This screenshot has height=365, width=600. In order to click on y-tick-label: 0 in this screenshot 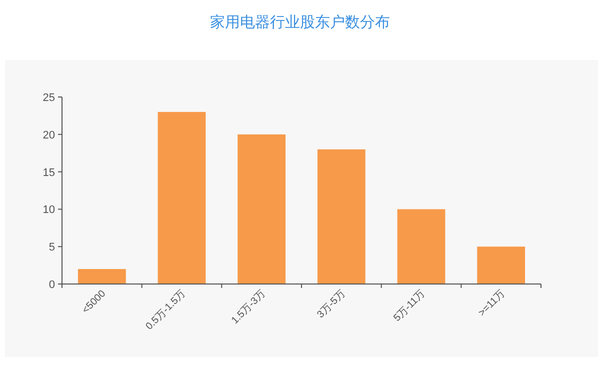, I will do `click(51, 285)`.